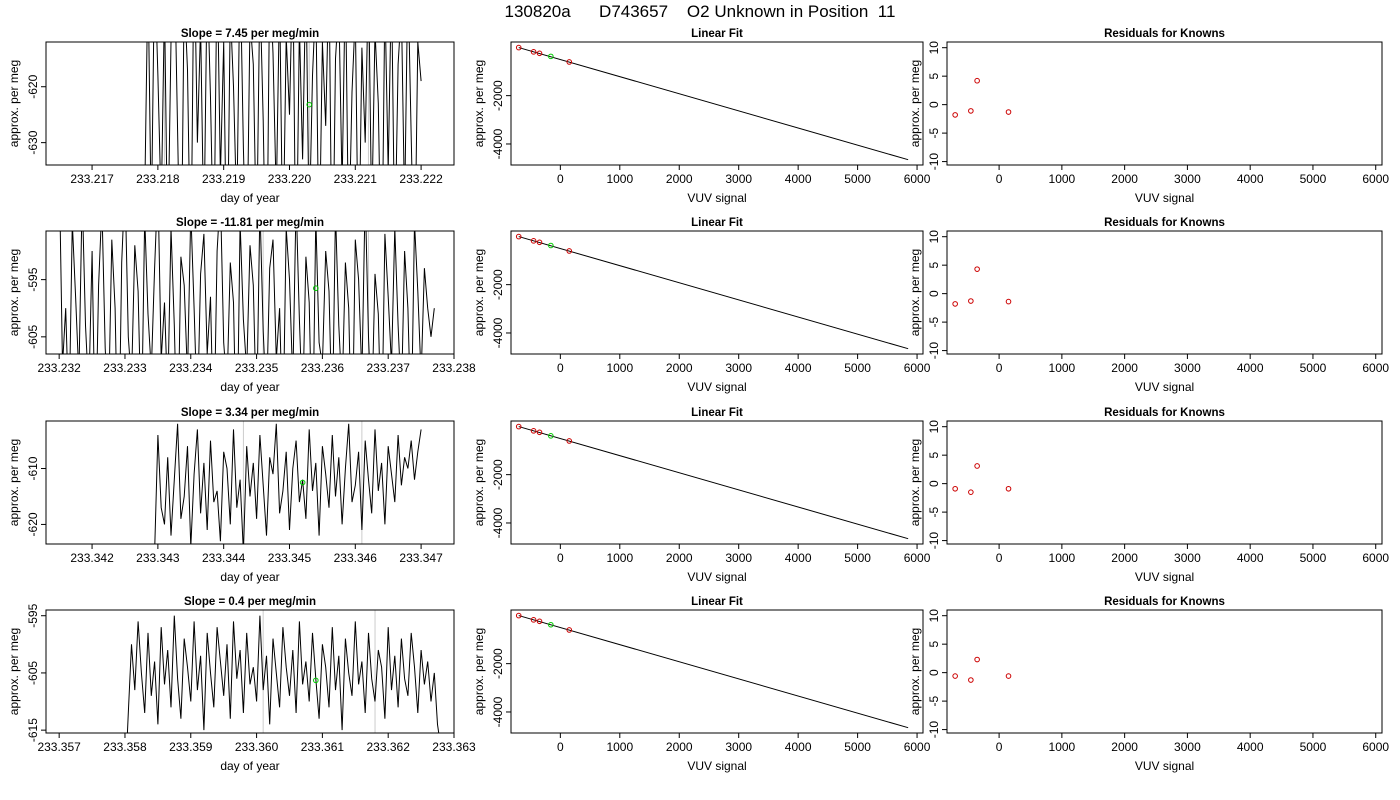 The image size is (1400, 800). I want to click on x-tick-label: 233.219, so click(224, 179).